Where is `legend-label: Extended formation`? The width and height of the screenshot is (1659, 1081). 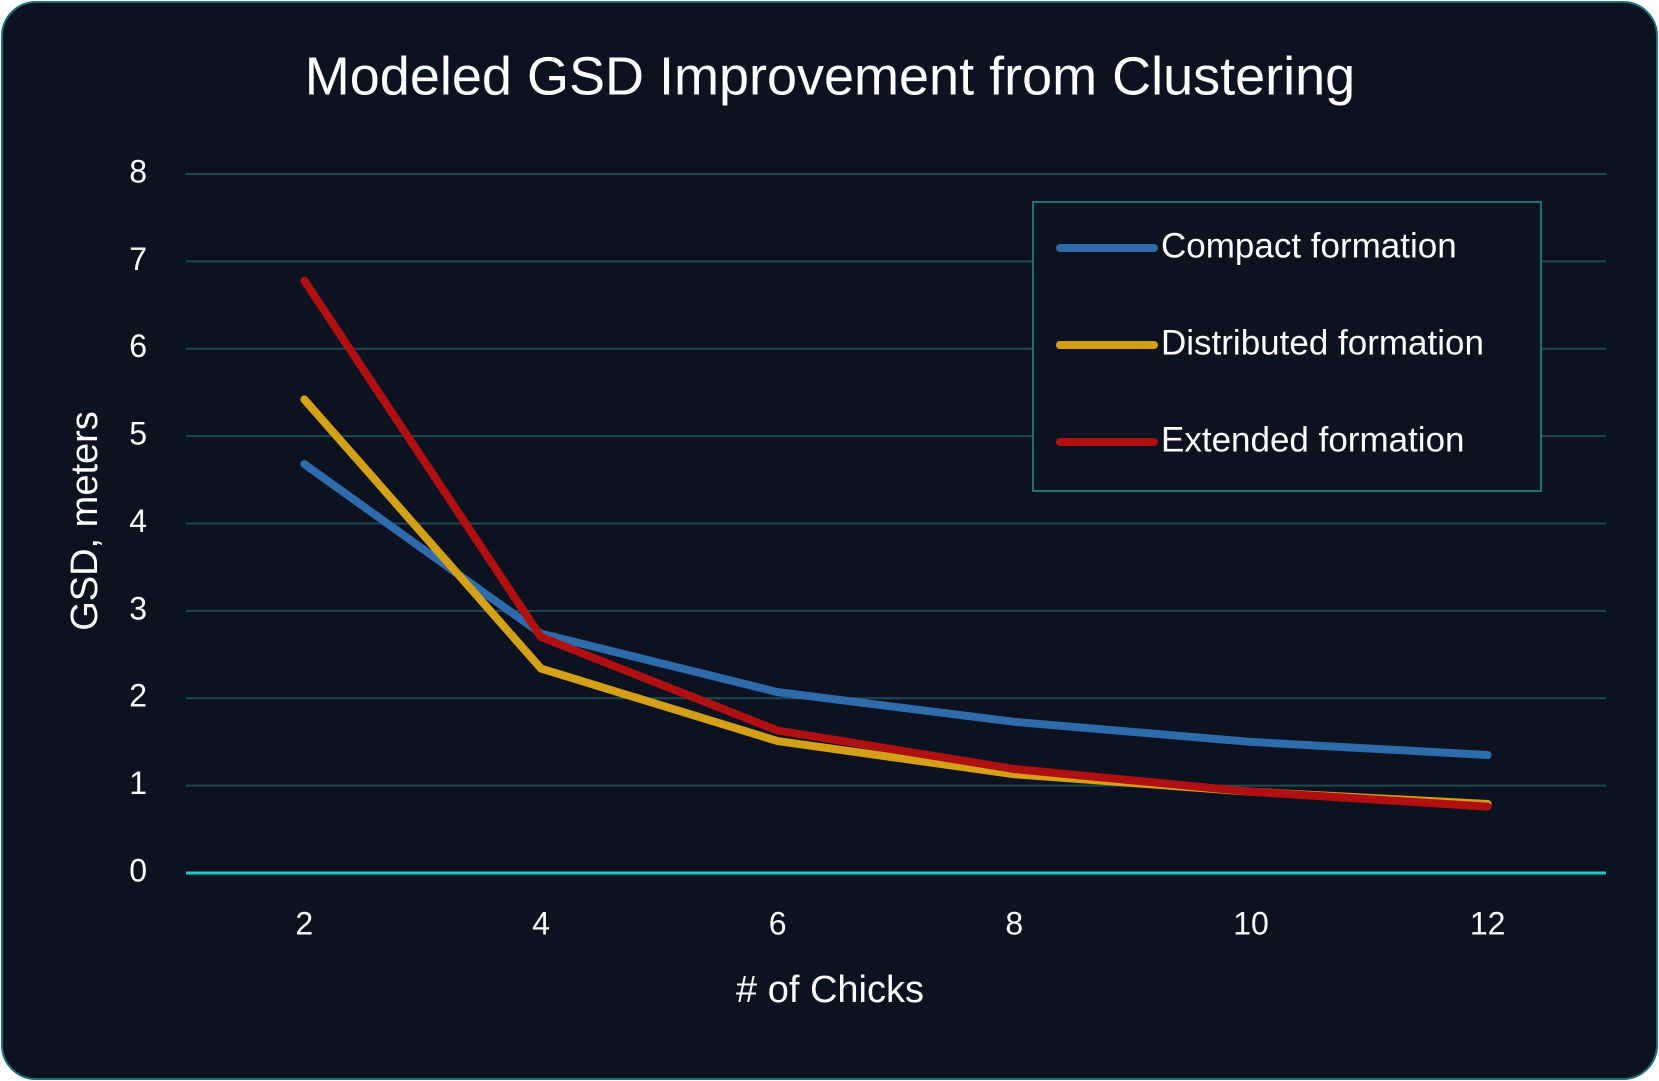
legend-label: Extended formation is located at coordinates (1313, 439).